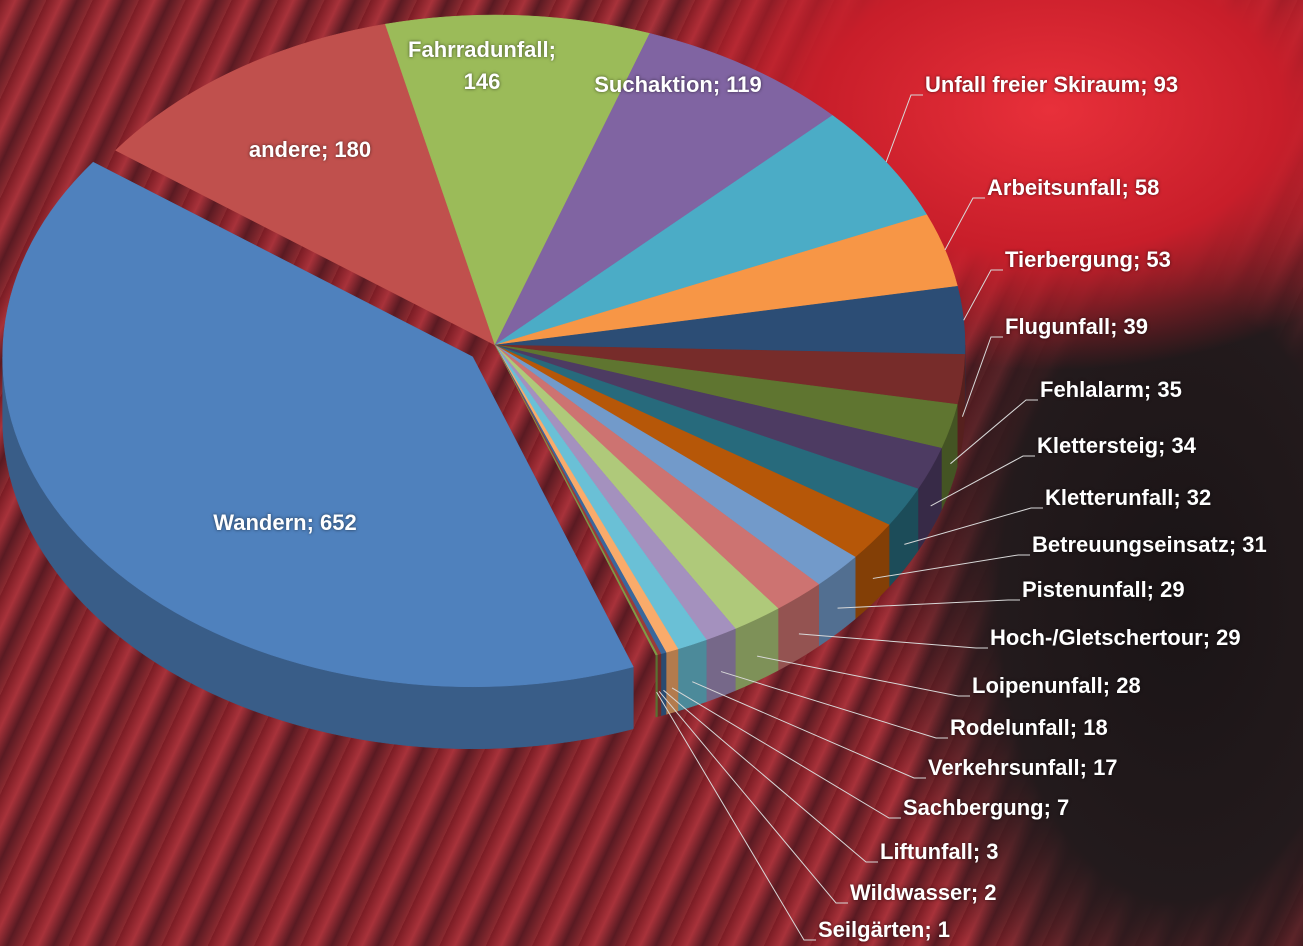 The width and height of the screenshot is (1303, 946). What do you see at coordinates (678, 84) in the screenshot?
I see `data-label: Suchaktion; 119` at bounding box center [678, 84].